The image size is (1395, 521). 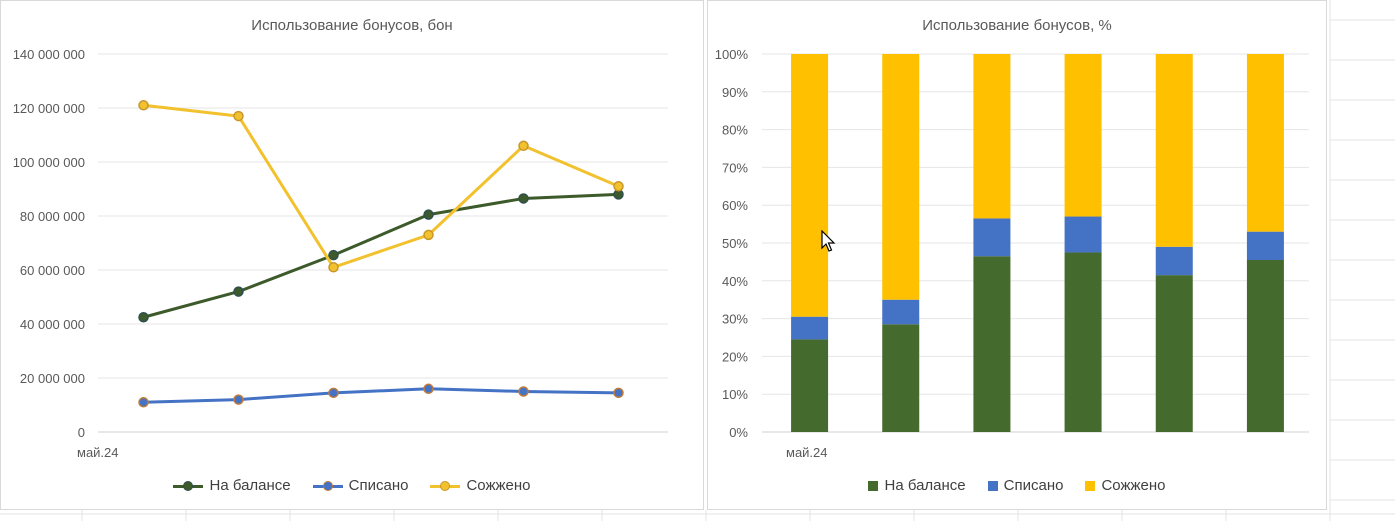 I want to click on y-tick-label: 0, so click(x=81, y=432).